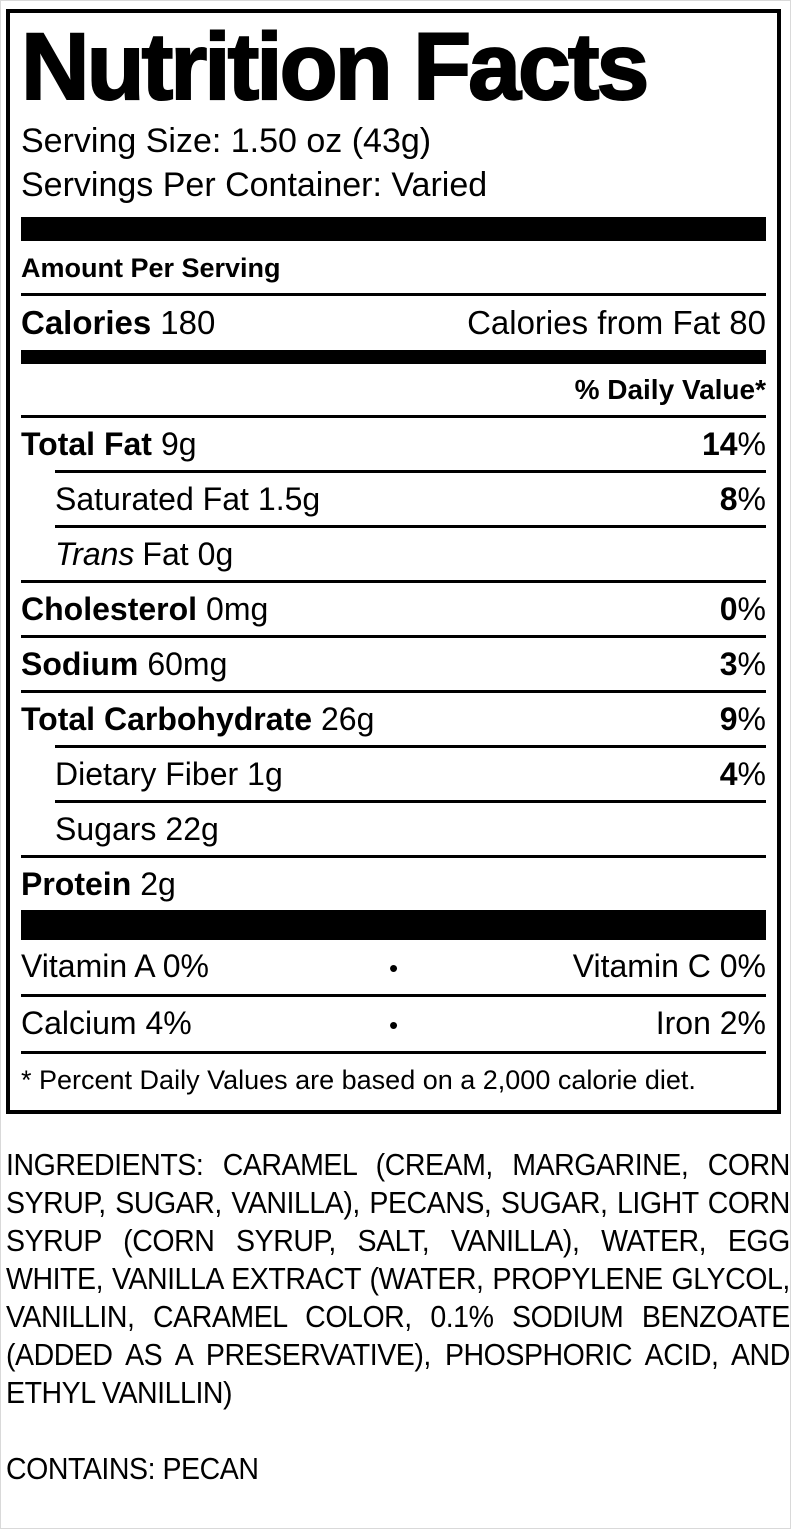 The image size is (791, 1529). Describe the element at coordinates (192, 829) in the screenshot. I see `nutrient-amount: 22g` at that location.